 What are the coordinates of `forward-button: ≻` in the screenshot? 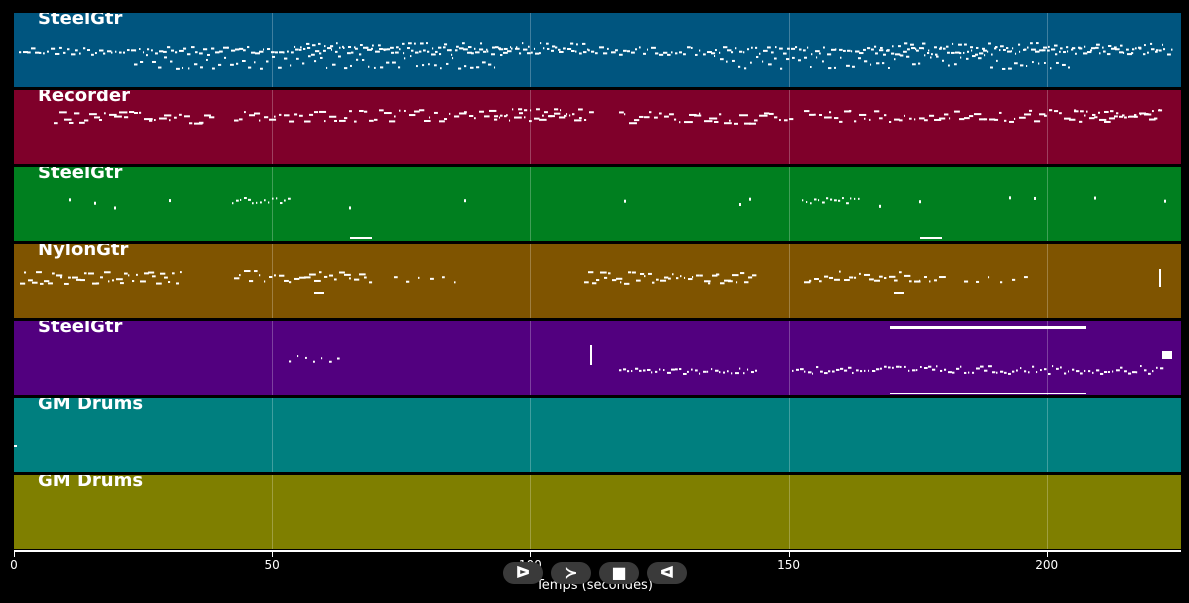 It's located at (571, 573).